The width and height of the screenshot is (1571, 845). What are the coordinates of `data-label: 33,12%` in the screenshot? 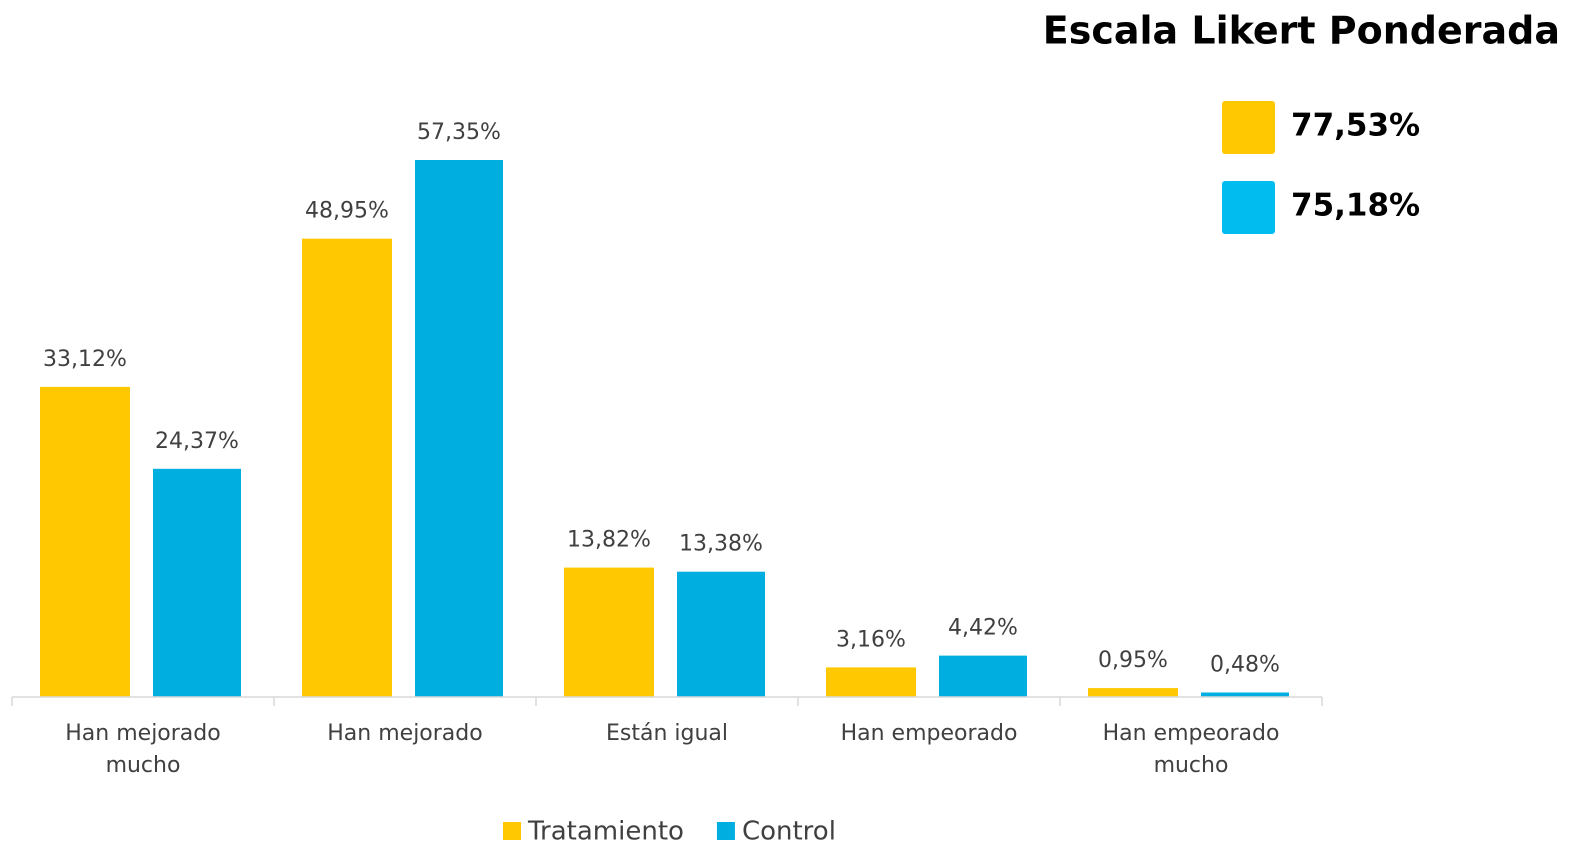 It's located at (85, 359).